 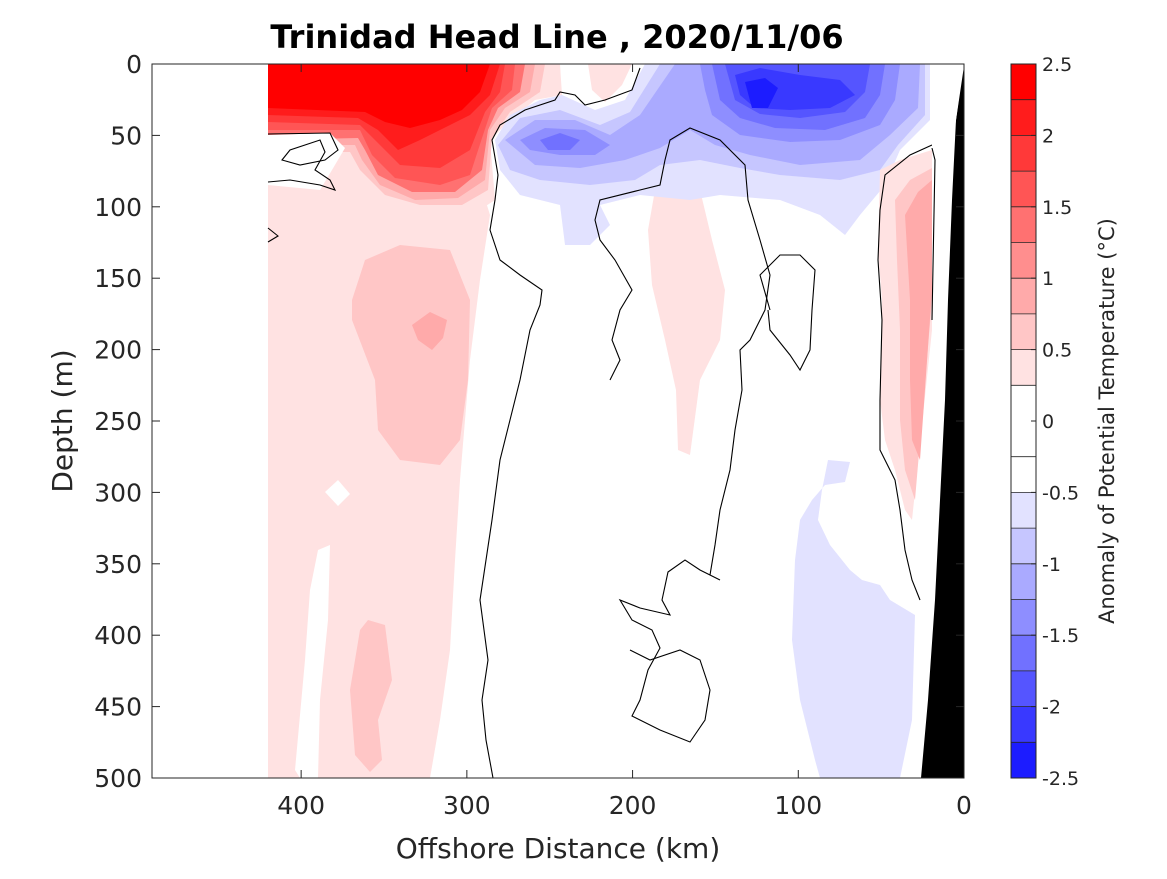 What do you see at coordinates (118, 350) in the screenshot?
I see `y-tick-label: 200` at bounding box center [118, 350].